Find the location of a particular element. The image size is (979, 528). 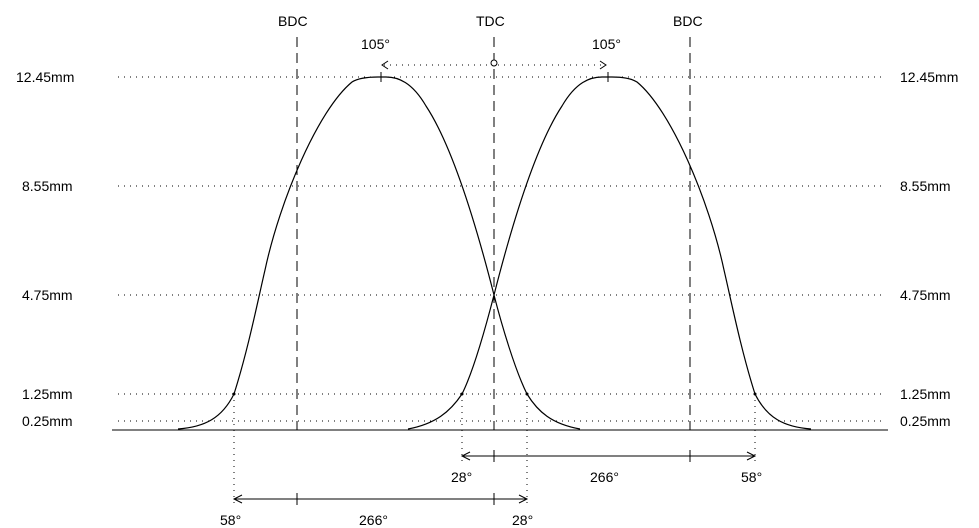

exhaust-arrowhead-right is located at coordinates (523, 499).